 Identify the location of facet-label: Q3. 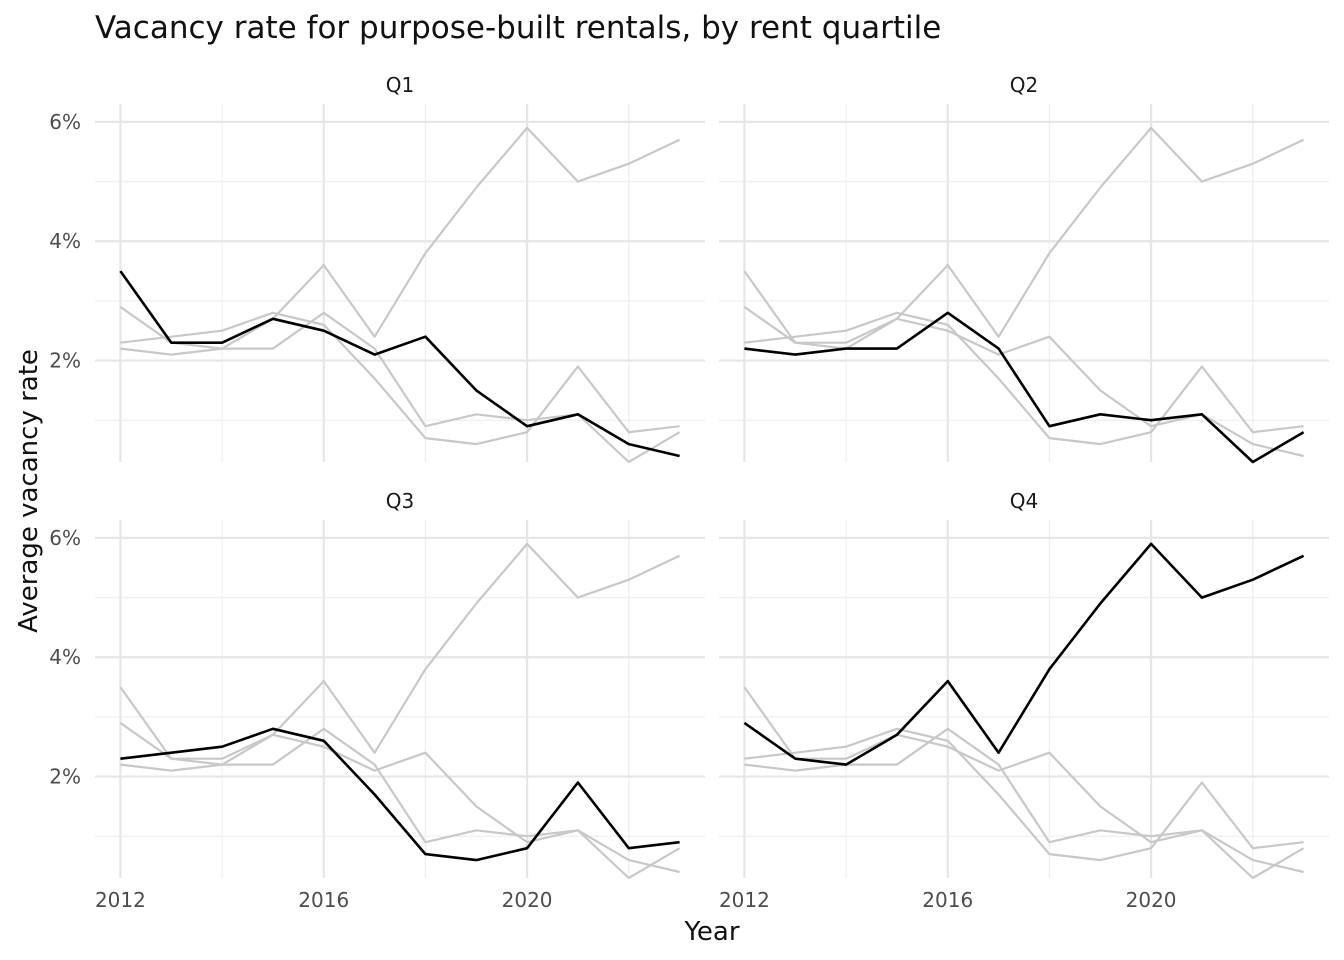
(400, 501).